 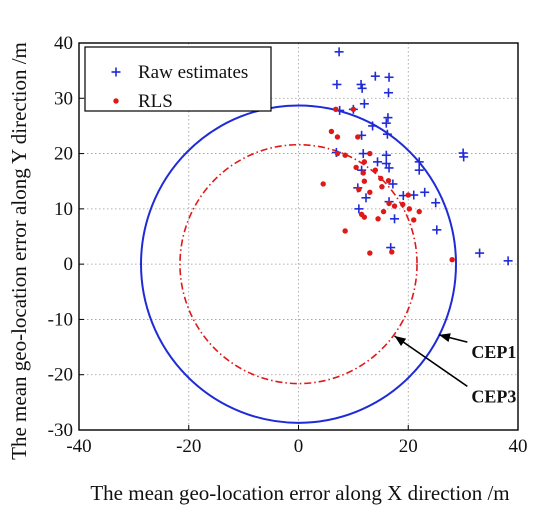 What do you see at coordinates (518, 446) in the screenshot?
I see `x-tick-label: 40` at bounding box center [518, 446].